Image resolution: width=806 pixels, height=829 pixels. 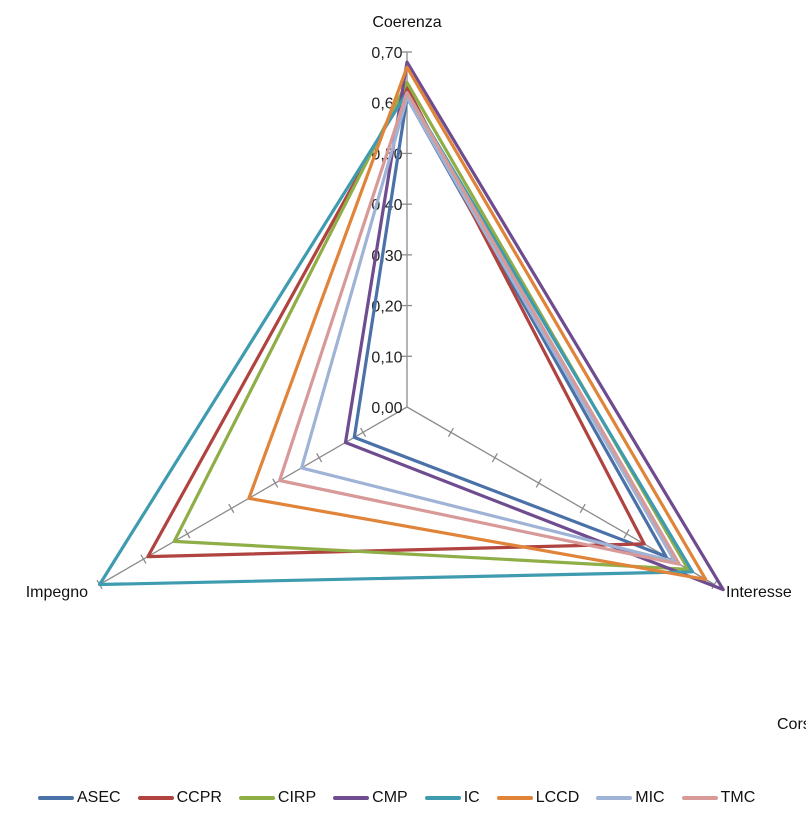 I want to click on legend-item-ic: IC, so click(x=452, y=798).